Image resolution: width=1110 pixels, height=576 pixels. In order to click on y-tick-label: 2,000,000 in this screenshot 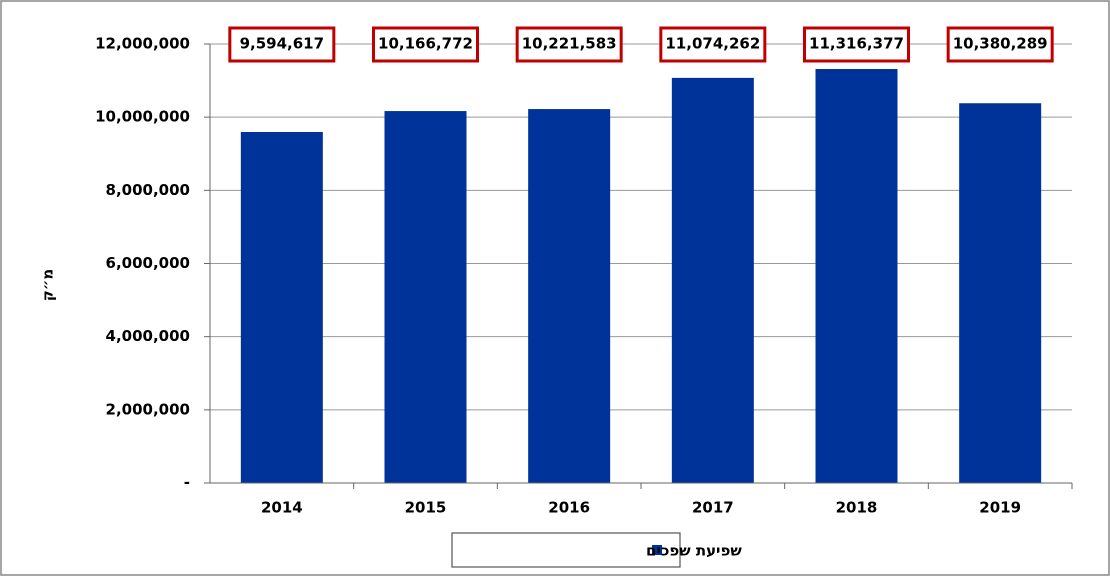, I will do `click(148, 409)`.